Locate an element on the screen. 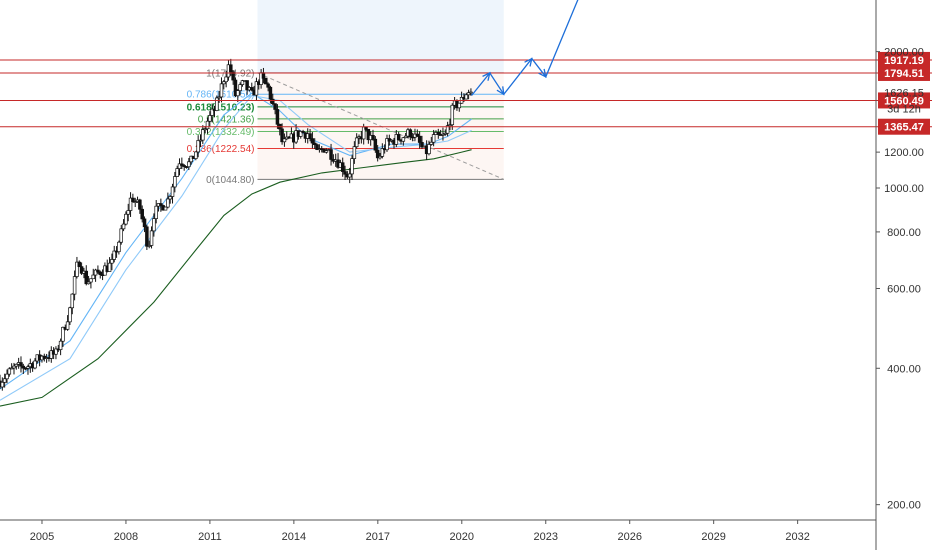 The width and height of the screenshot is (932, 550). projection-arrow-path is located at coordinates (525, 48).